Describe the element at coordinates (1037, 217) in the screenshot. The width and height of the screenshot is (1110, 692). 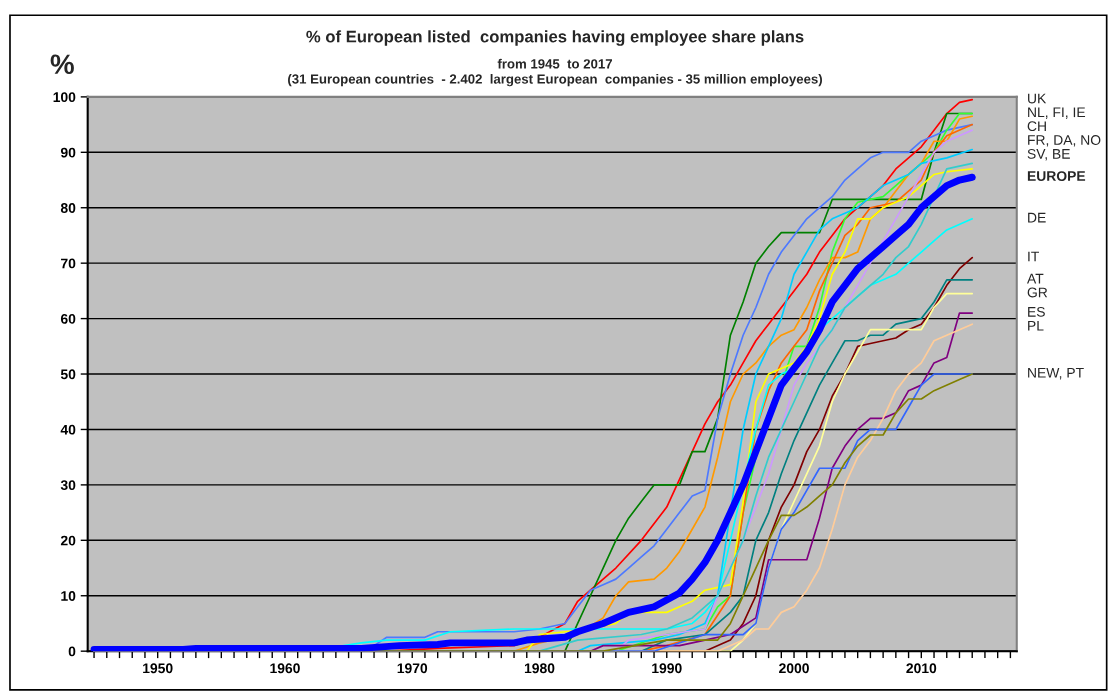
I see `text: DE` at that location.